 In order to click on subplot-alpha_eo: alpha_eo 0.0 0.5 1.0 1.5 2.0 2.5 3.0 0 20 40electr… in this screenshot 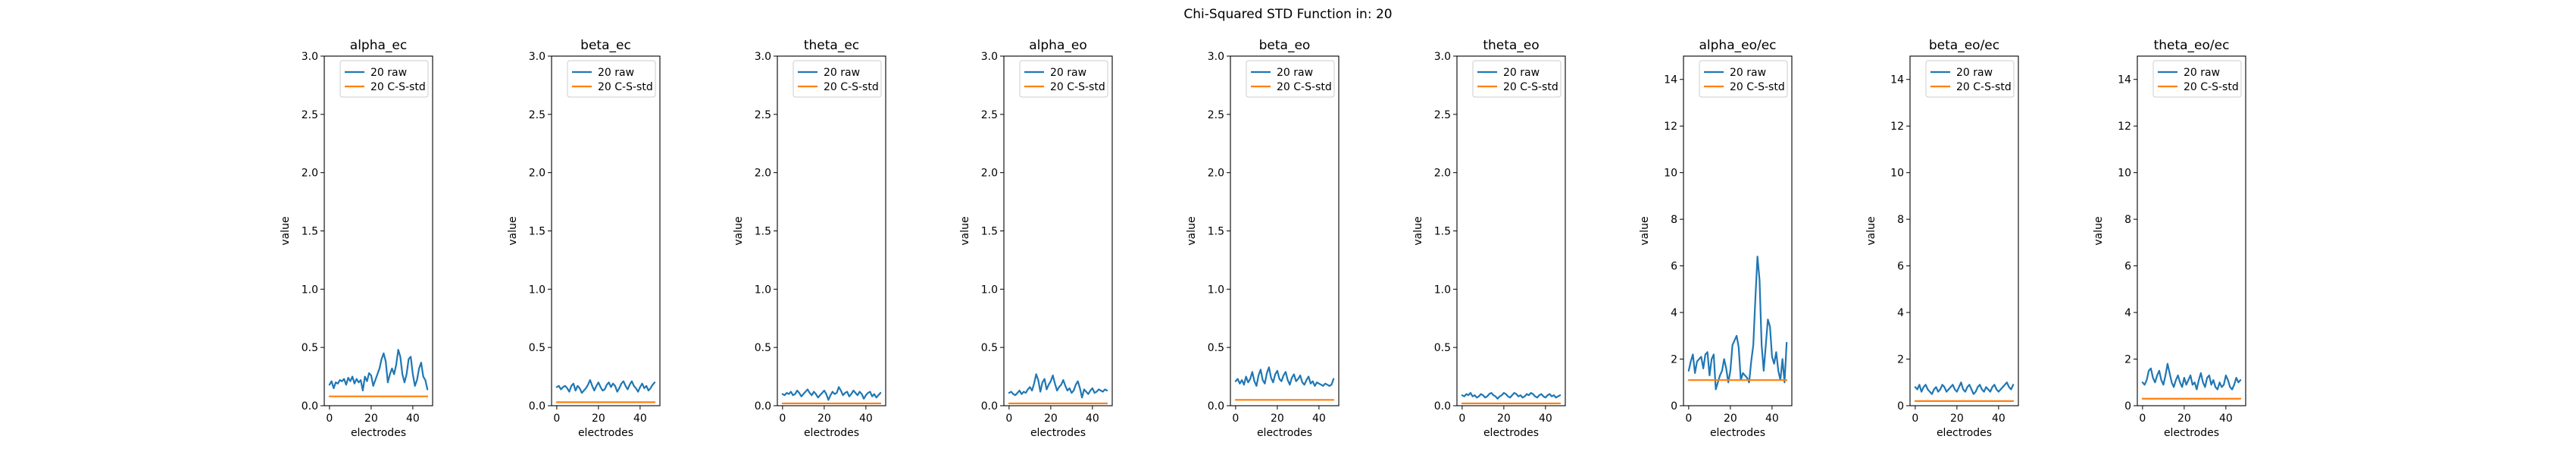, I will do `click(1036, 238)`.